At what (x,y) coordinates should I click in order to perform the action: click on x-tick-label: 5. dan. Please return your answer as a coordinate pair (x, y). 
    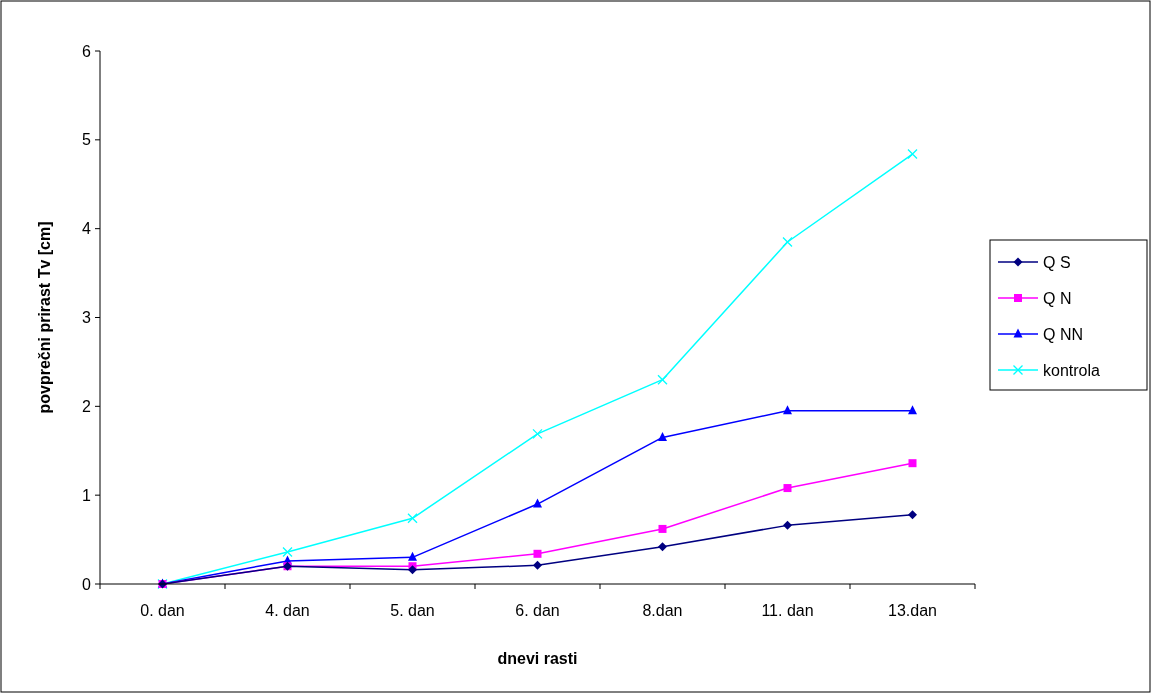
    Looking at the image, I should click on (412, 610).